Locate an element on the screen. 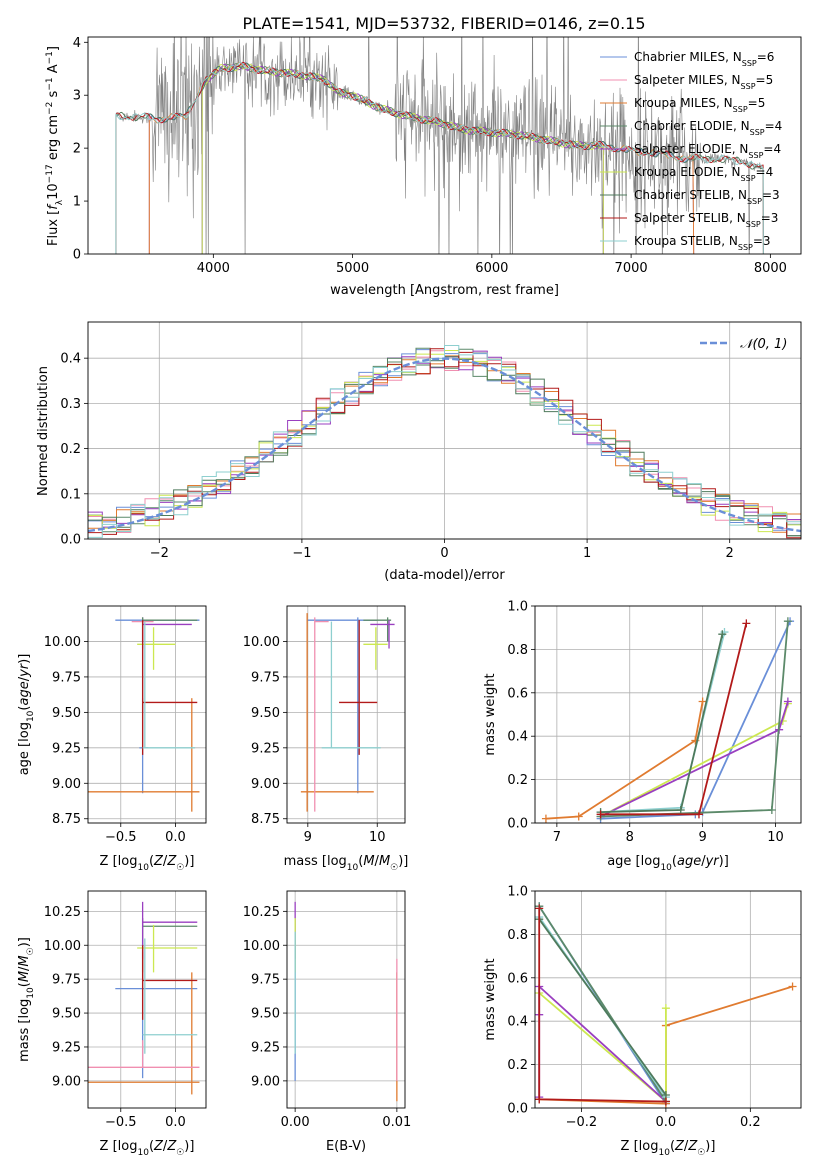 Image resolution: width=819 pixels, height=1170 pixels. panel-mass_vs_ebv: 0.00 0.01 9.00 9.25 9.50 9.75 10.00 10.25 E(B-V) is located at coordinates (327, 1022).